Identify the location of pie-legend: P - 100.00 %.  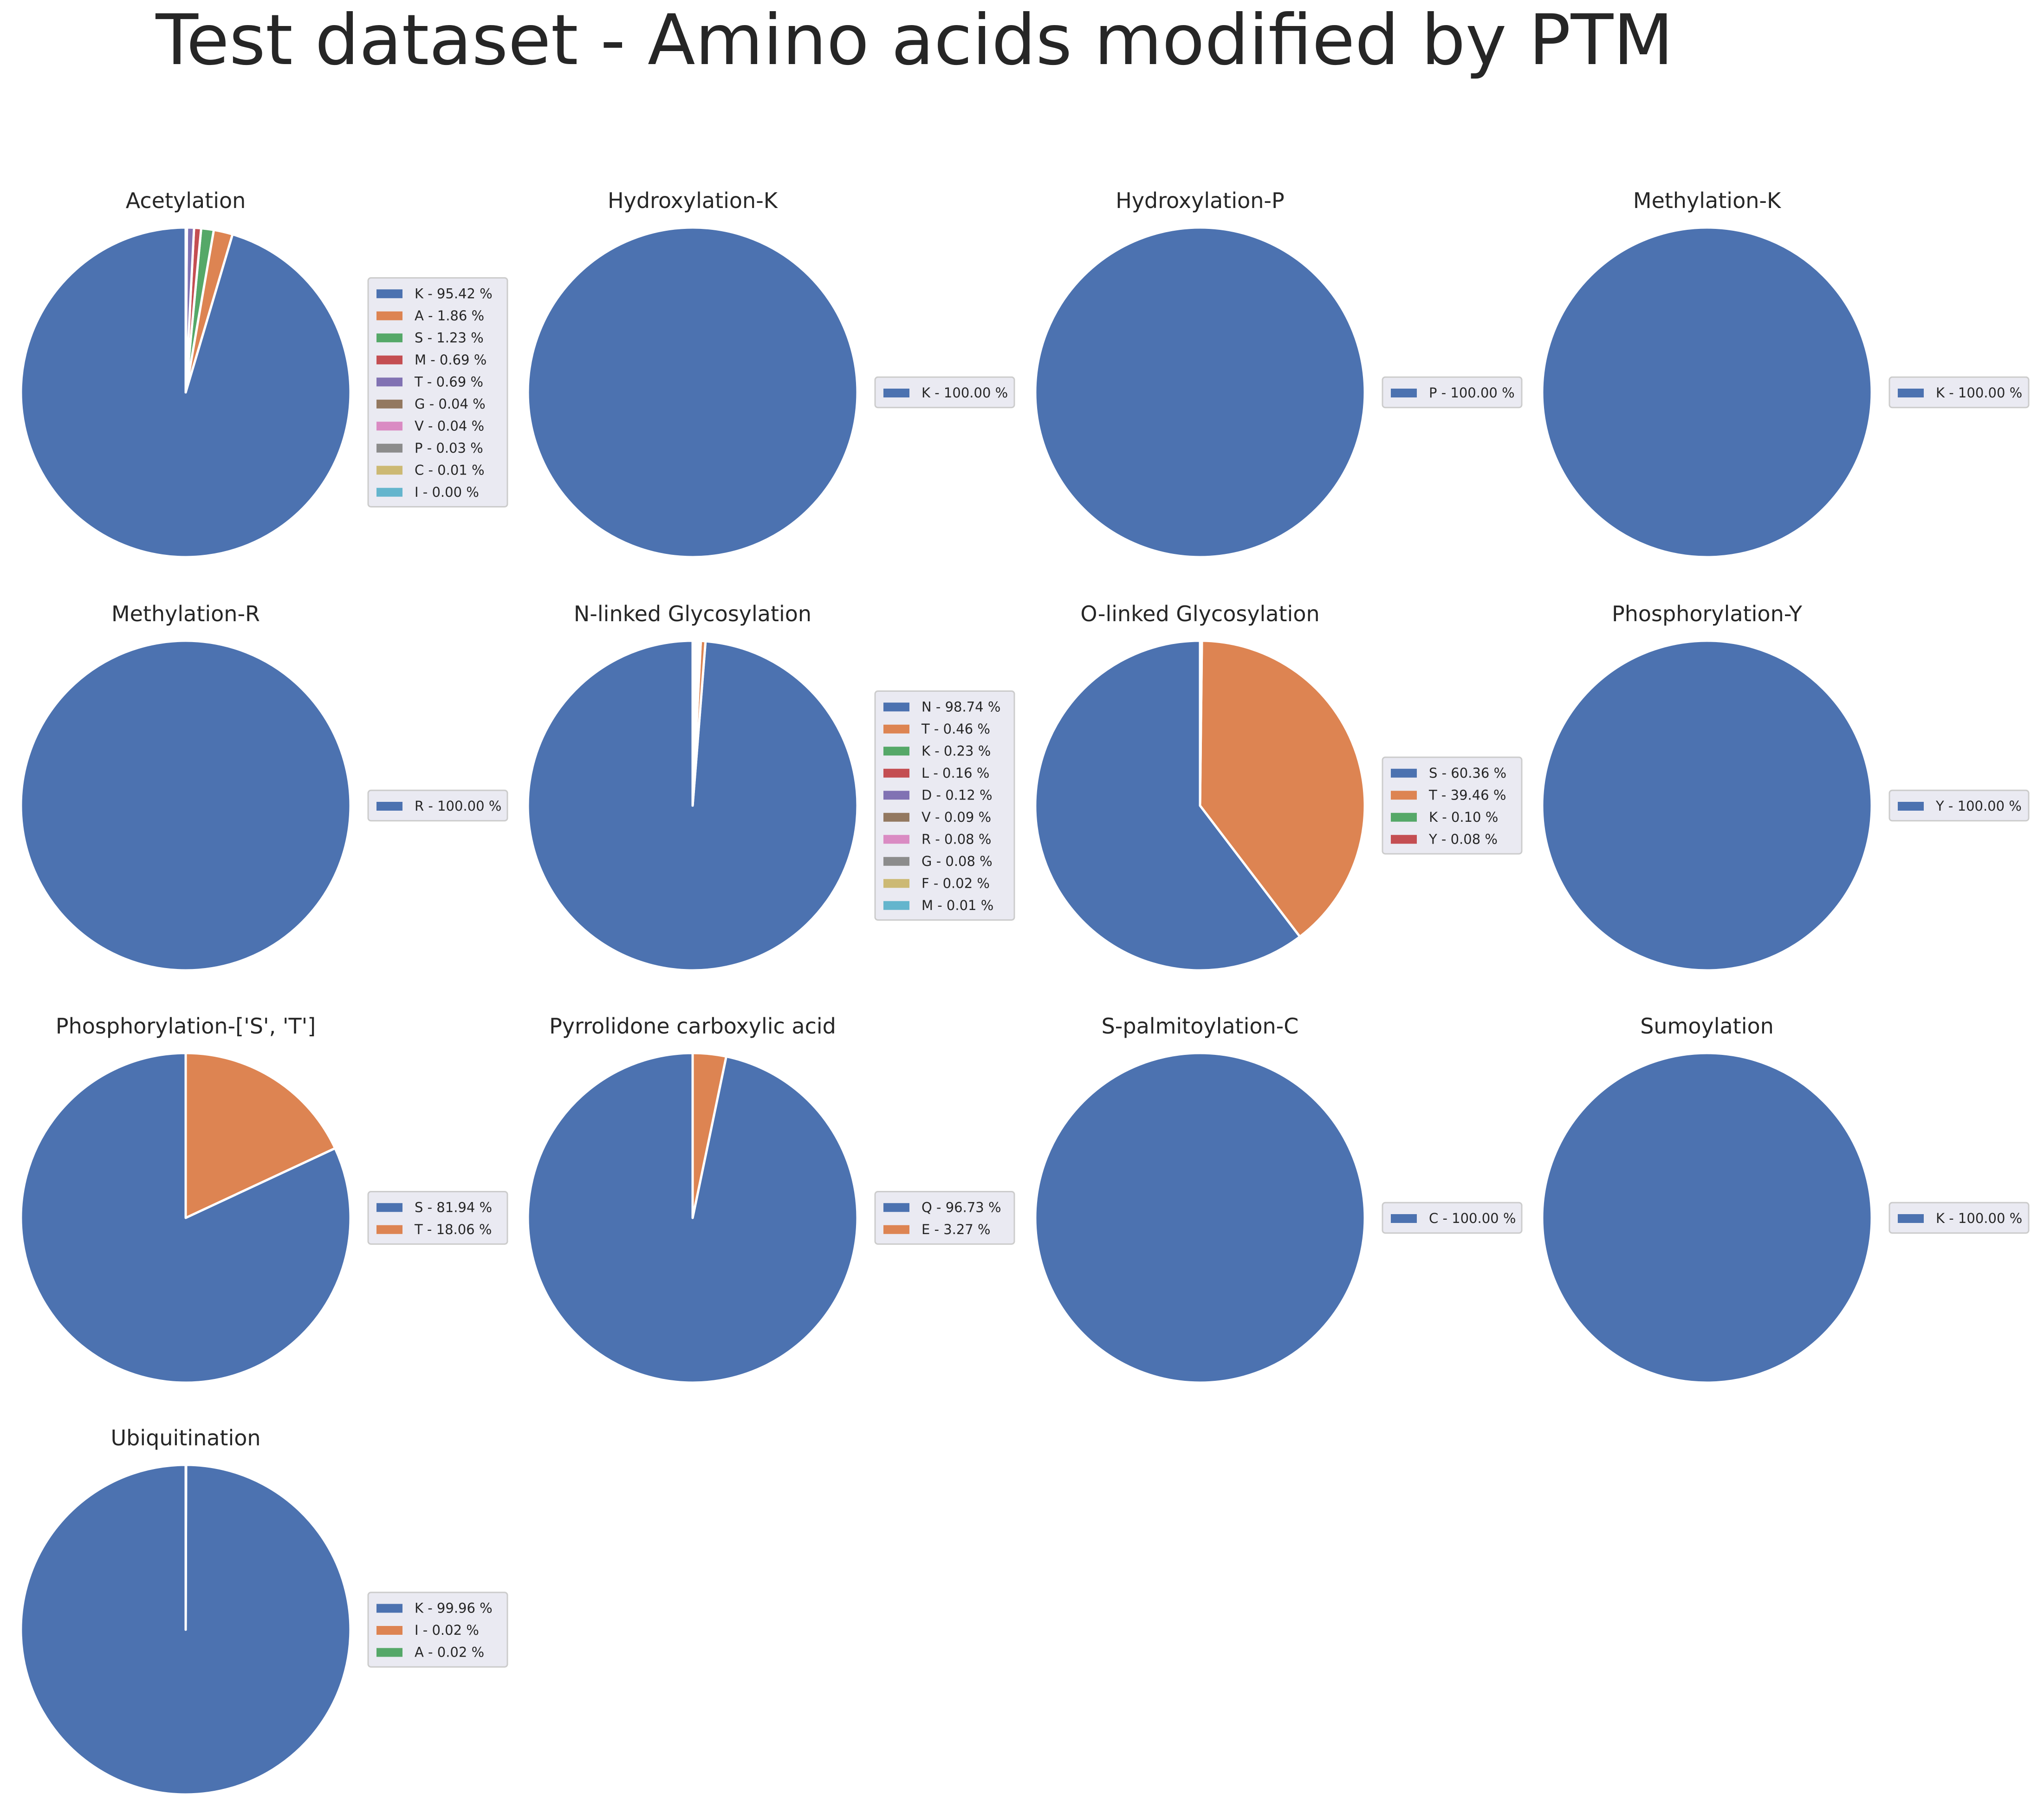
(1452, 392).